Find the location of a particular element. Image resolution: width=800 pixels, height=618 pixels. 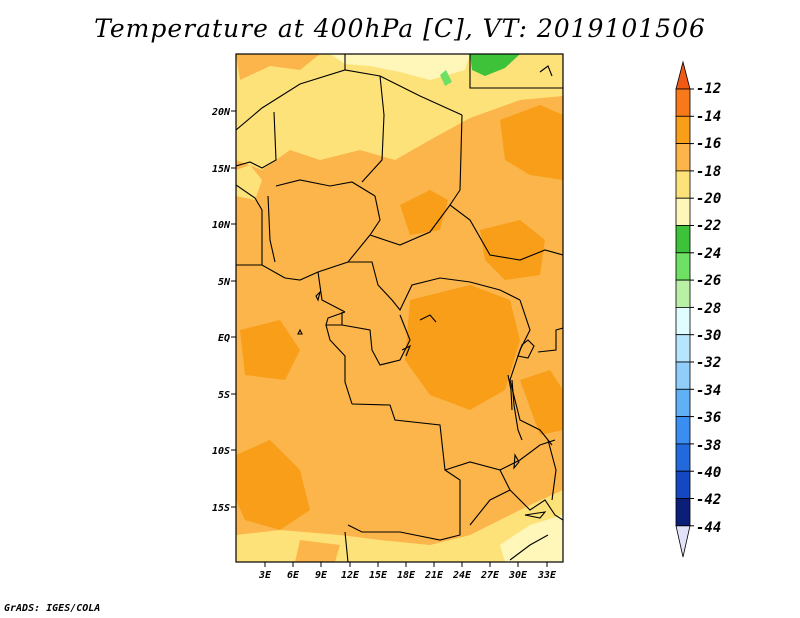

lon-label-6e: 6E is located at coordinates (293, 575).